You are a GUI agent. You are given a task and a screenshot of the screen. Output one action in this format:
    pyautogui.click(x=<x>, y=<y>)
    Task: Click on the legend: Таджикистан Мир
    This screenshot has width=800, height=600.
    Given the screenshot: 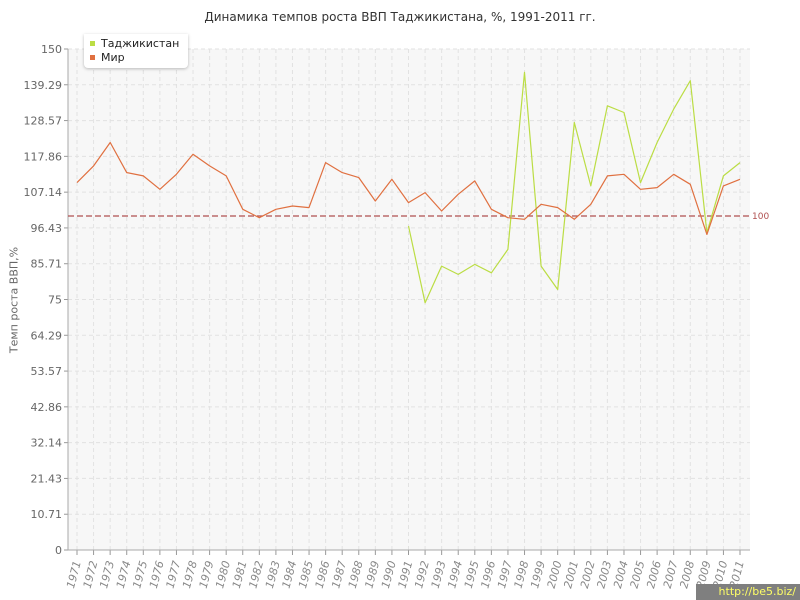 What is the action you would take?
    pyautogui.click(x=136, y=51)
    